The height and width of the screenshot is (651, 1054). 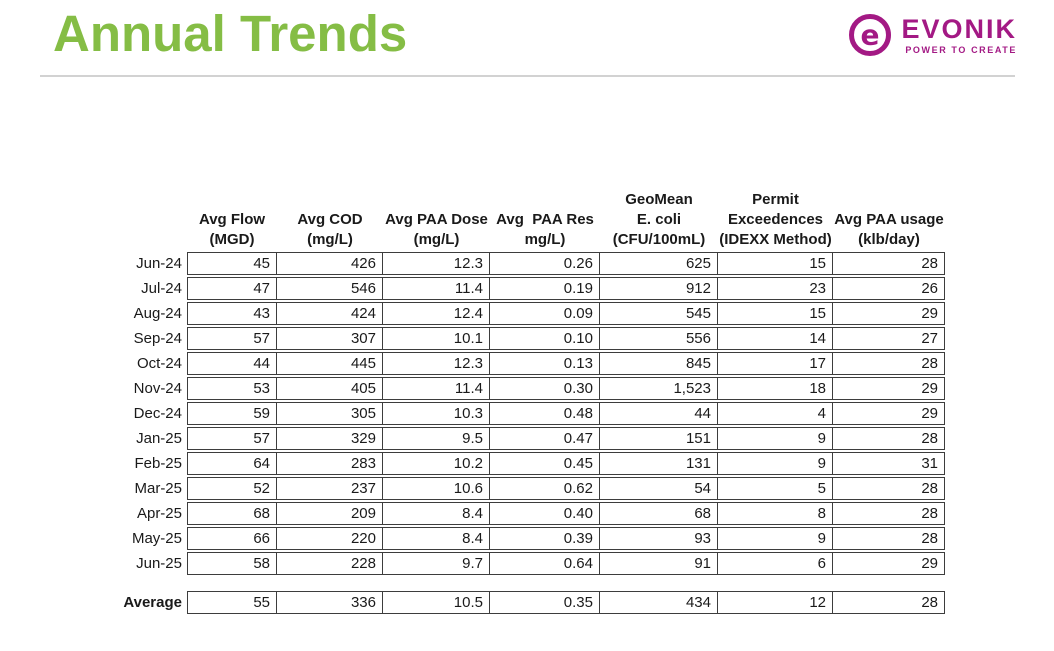 What do you see at coordinates (330, 538) in the screenshot?
I see `table-cell: 220` at bounding box center [330, 538].